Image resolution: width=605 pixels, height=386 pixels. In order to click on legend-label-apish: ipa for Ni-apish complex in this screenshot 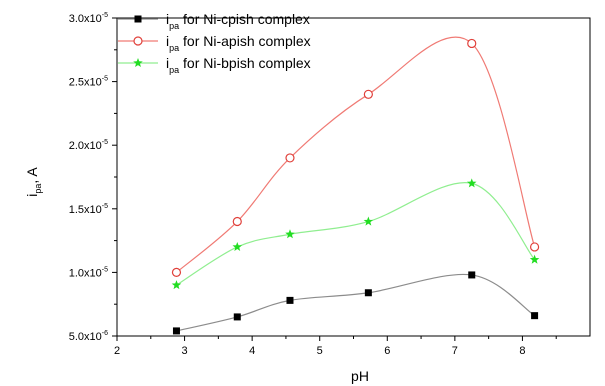, I will do `click(238, 43)`.